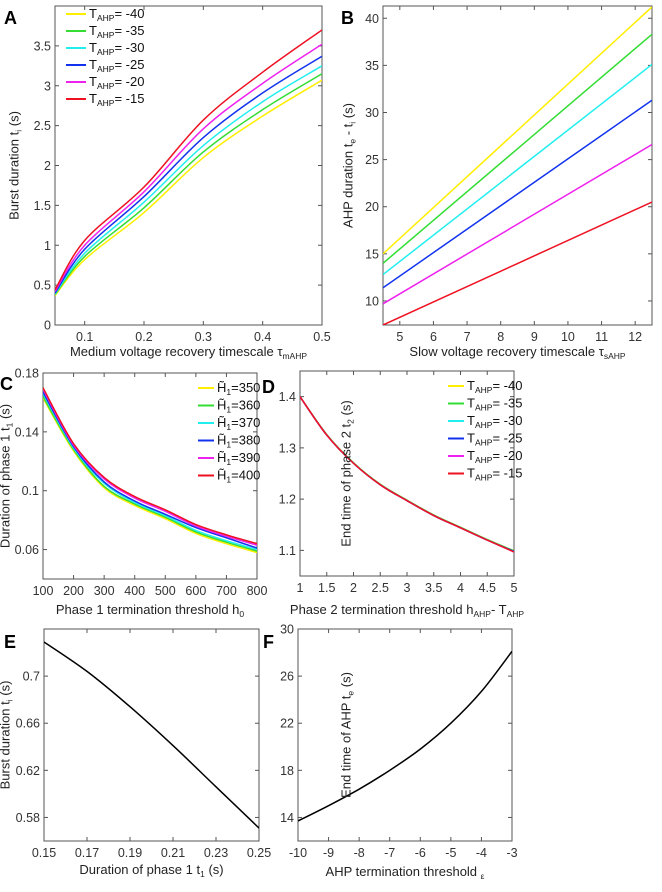  What do you see at coordinates (346, 746) in the screenshot?
I see `text-segment: End time of AHP t` at bounding box center [346, 746].